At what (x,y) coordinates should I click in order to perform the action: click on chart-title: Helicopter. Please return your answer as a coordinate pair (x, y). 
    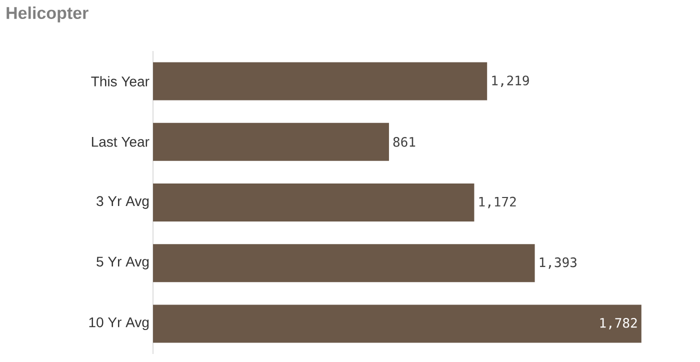
    Looking at the image, I should click on (47, 14).